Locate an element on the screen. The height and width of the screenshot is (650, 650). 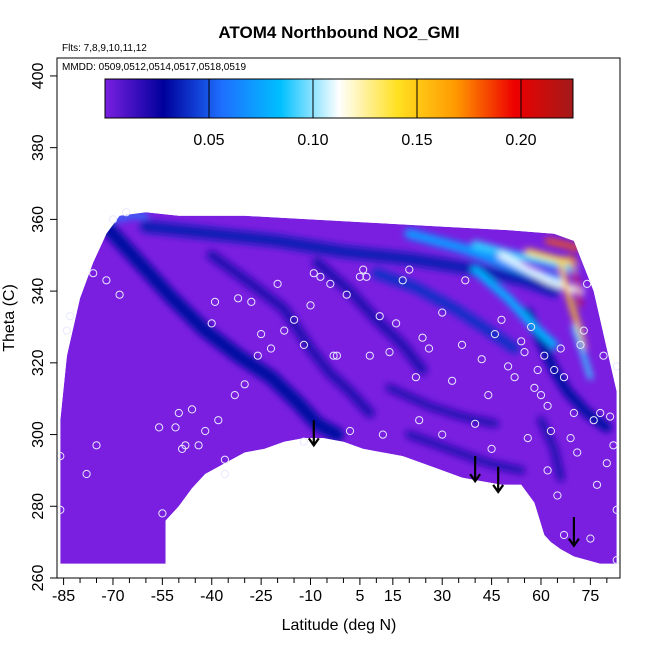
chart-title: ATOM4 Northbound NO2_GMI is located at coordinates (338, 32).